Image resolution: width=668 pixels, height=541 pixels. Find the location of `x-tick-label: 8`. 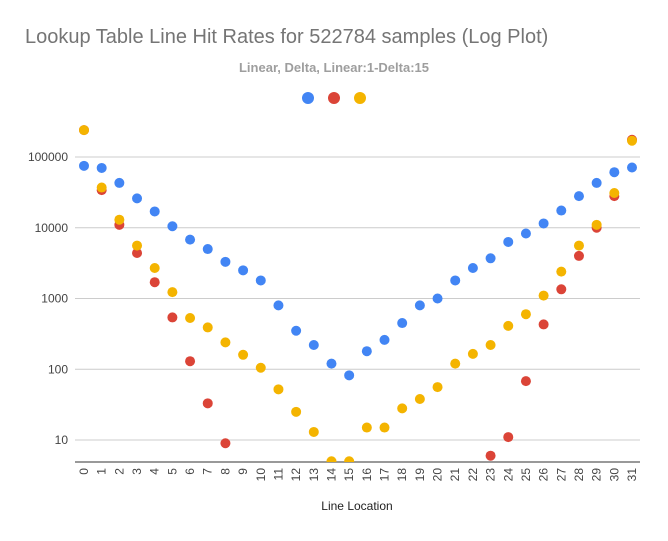

x-tick-label: 8 is located at coordinates (225, 471).